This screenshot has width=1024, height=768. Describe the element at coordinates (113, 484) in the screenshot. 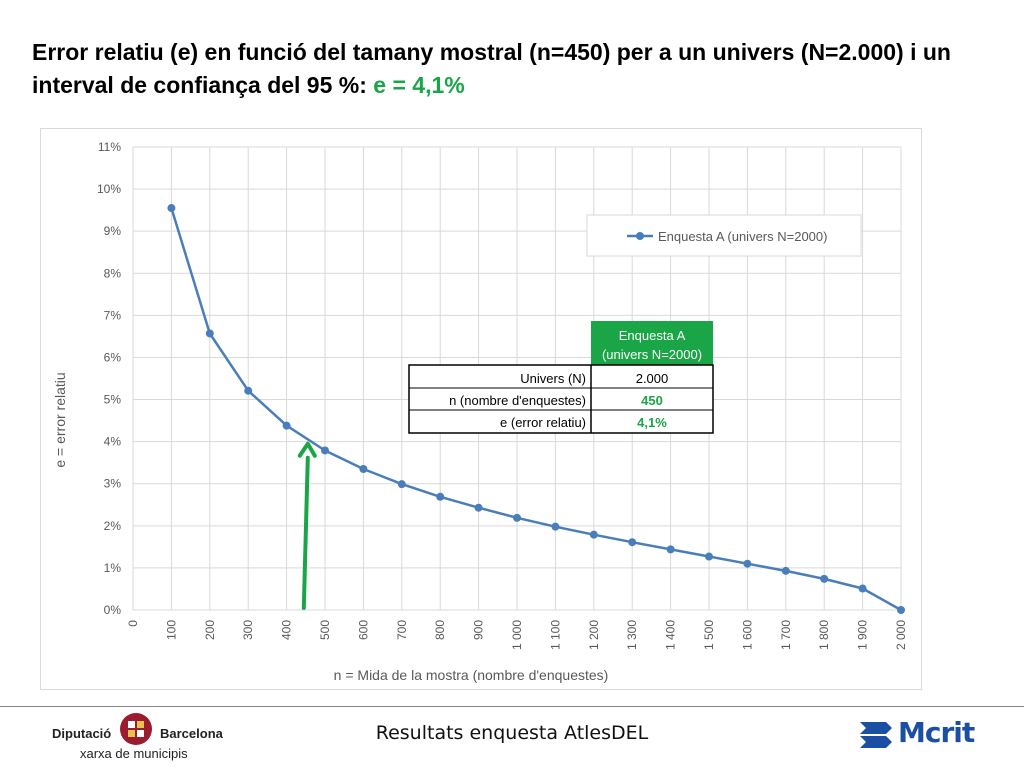

I see `y-tick-label: 3%` at that location.